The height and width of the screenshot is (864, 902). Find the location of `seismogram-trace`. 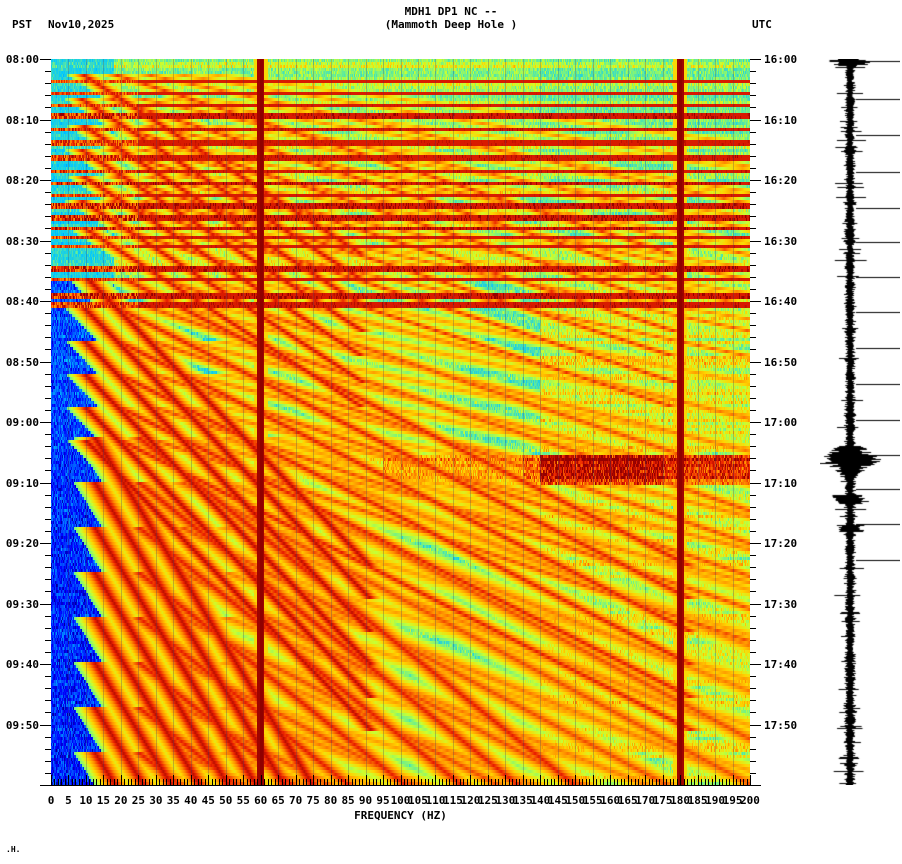

seismogram-trace is located at coordinates (860, 422).